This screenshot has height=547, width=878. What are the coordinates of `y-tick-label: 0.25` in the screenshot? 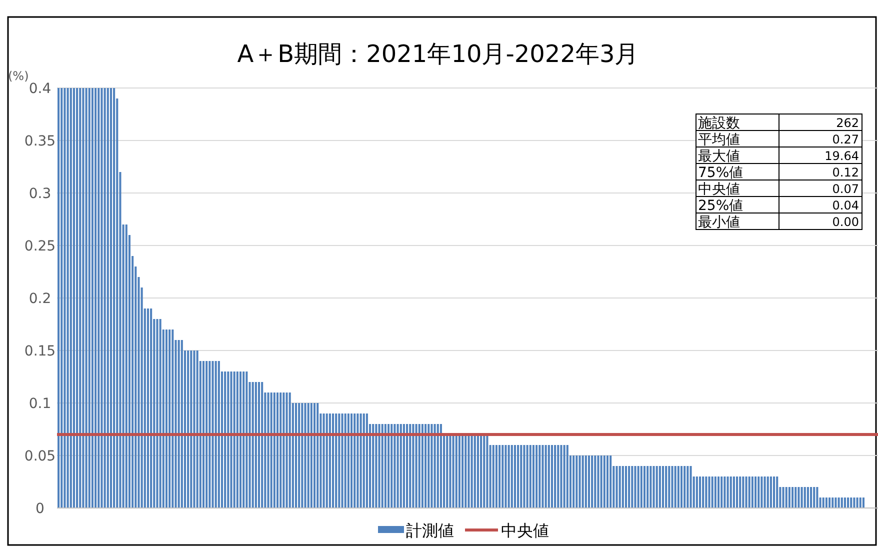 It's located at (40, 246).